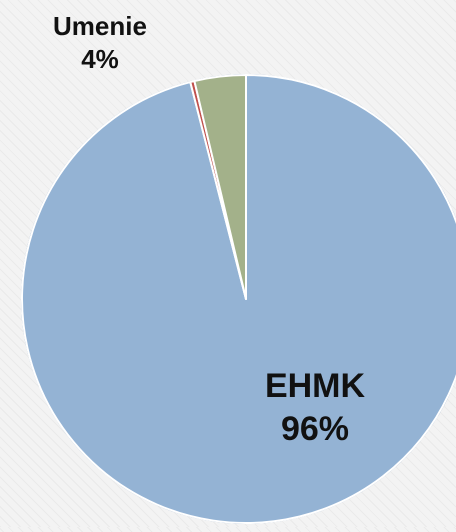  I want to click on data-label-umenie: Umenie 4%, so click(100, 42).